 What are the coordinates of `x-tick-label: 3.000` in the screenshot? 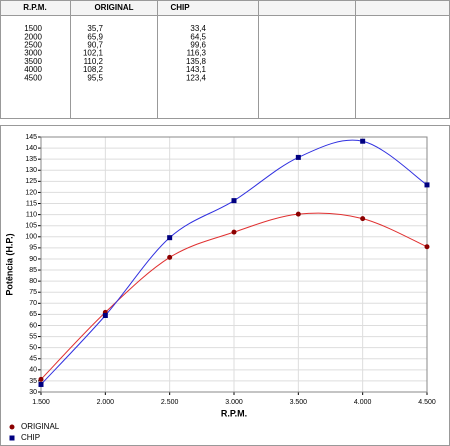 It's located at (234, 402).